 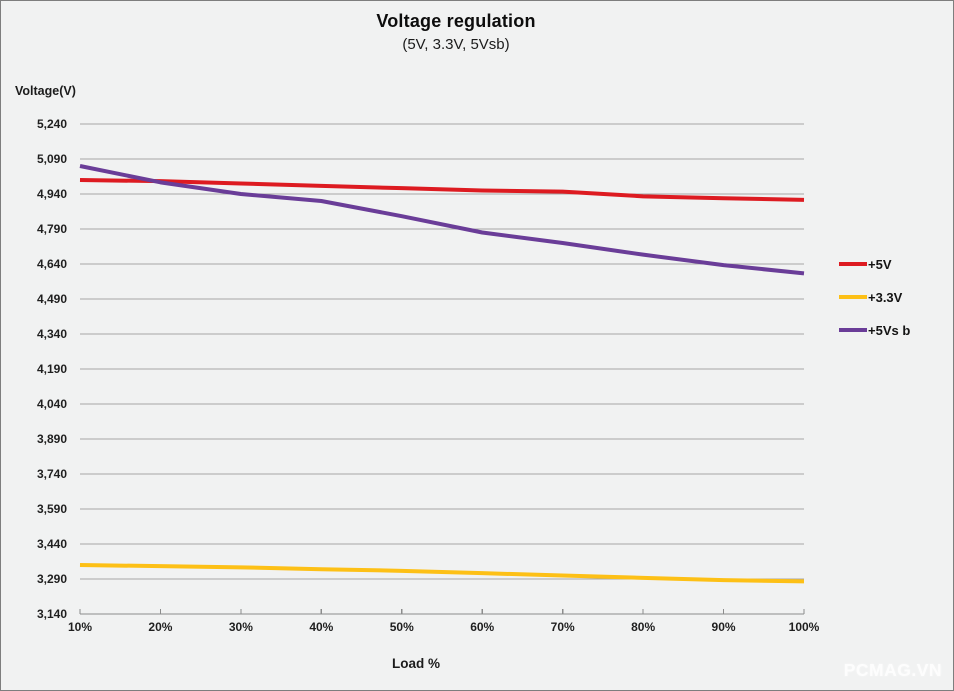 I want to click on x-tick-label: 30%, so click(x=241, y=627).